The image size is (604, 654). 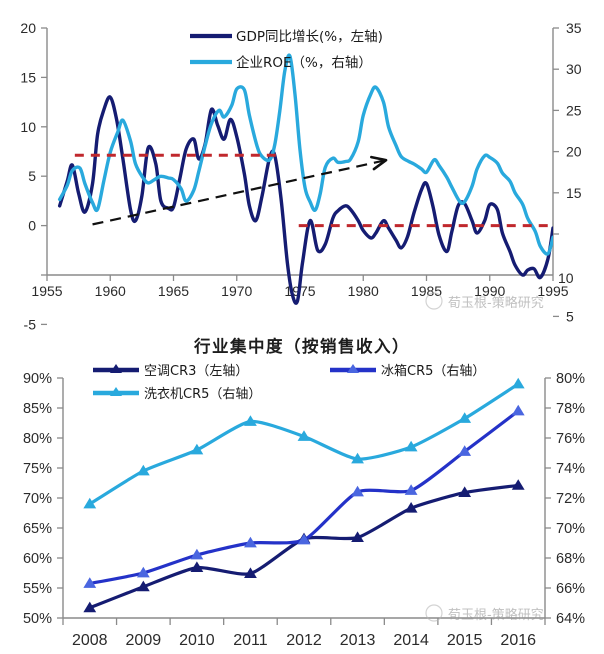 I want to click on top-right-tick-5: 10, so click(x=566, y=278).